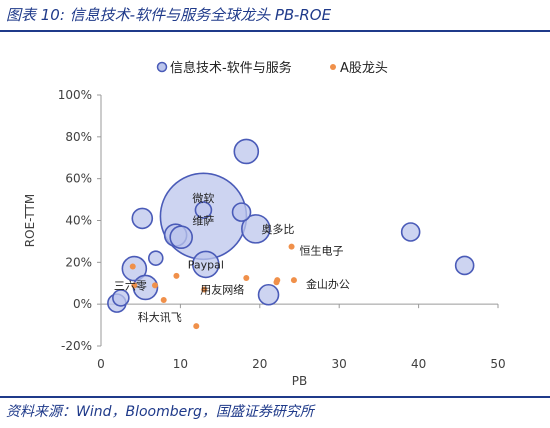  Describe the element at coordinates (76, 346) in the screenshot. I see `y-tick-label: -20%` at that location.